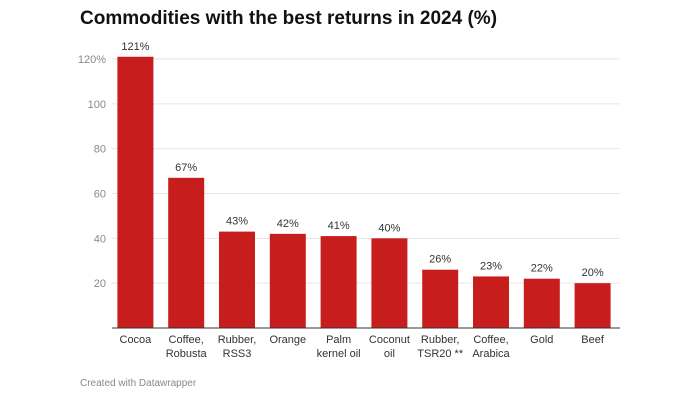 The height and width of the screenshot is (400, 700). I want to click on y-tick-label: 40, so click(100, 239).